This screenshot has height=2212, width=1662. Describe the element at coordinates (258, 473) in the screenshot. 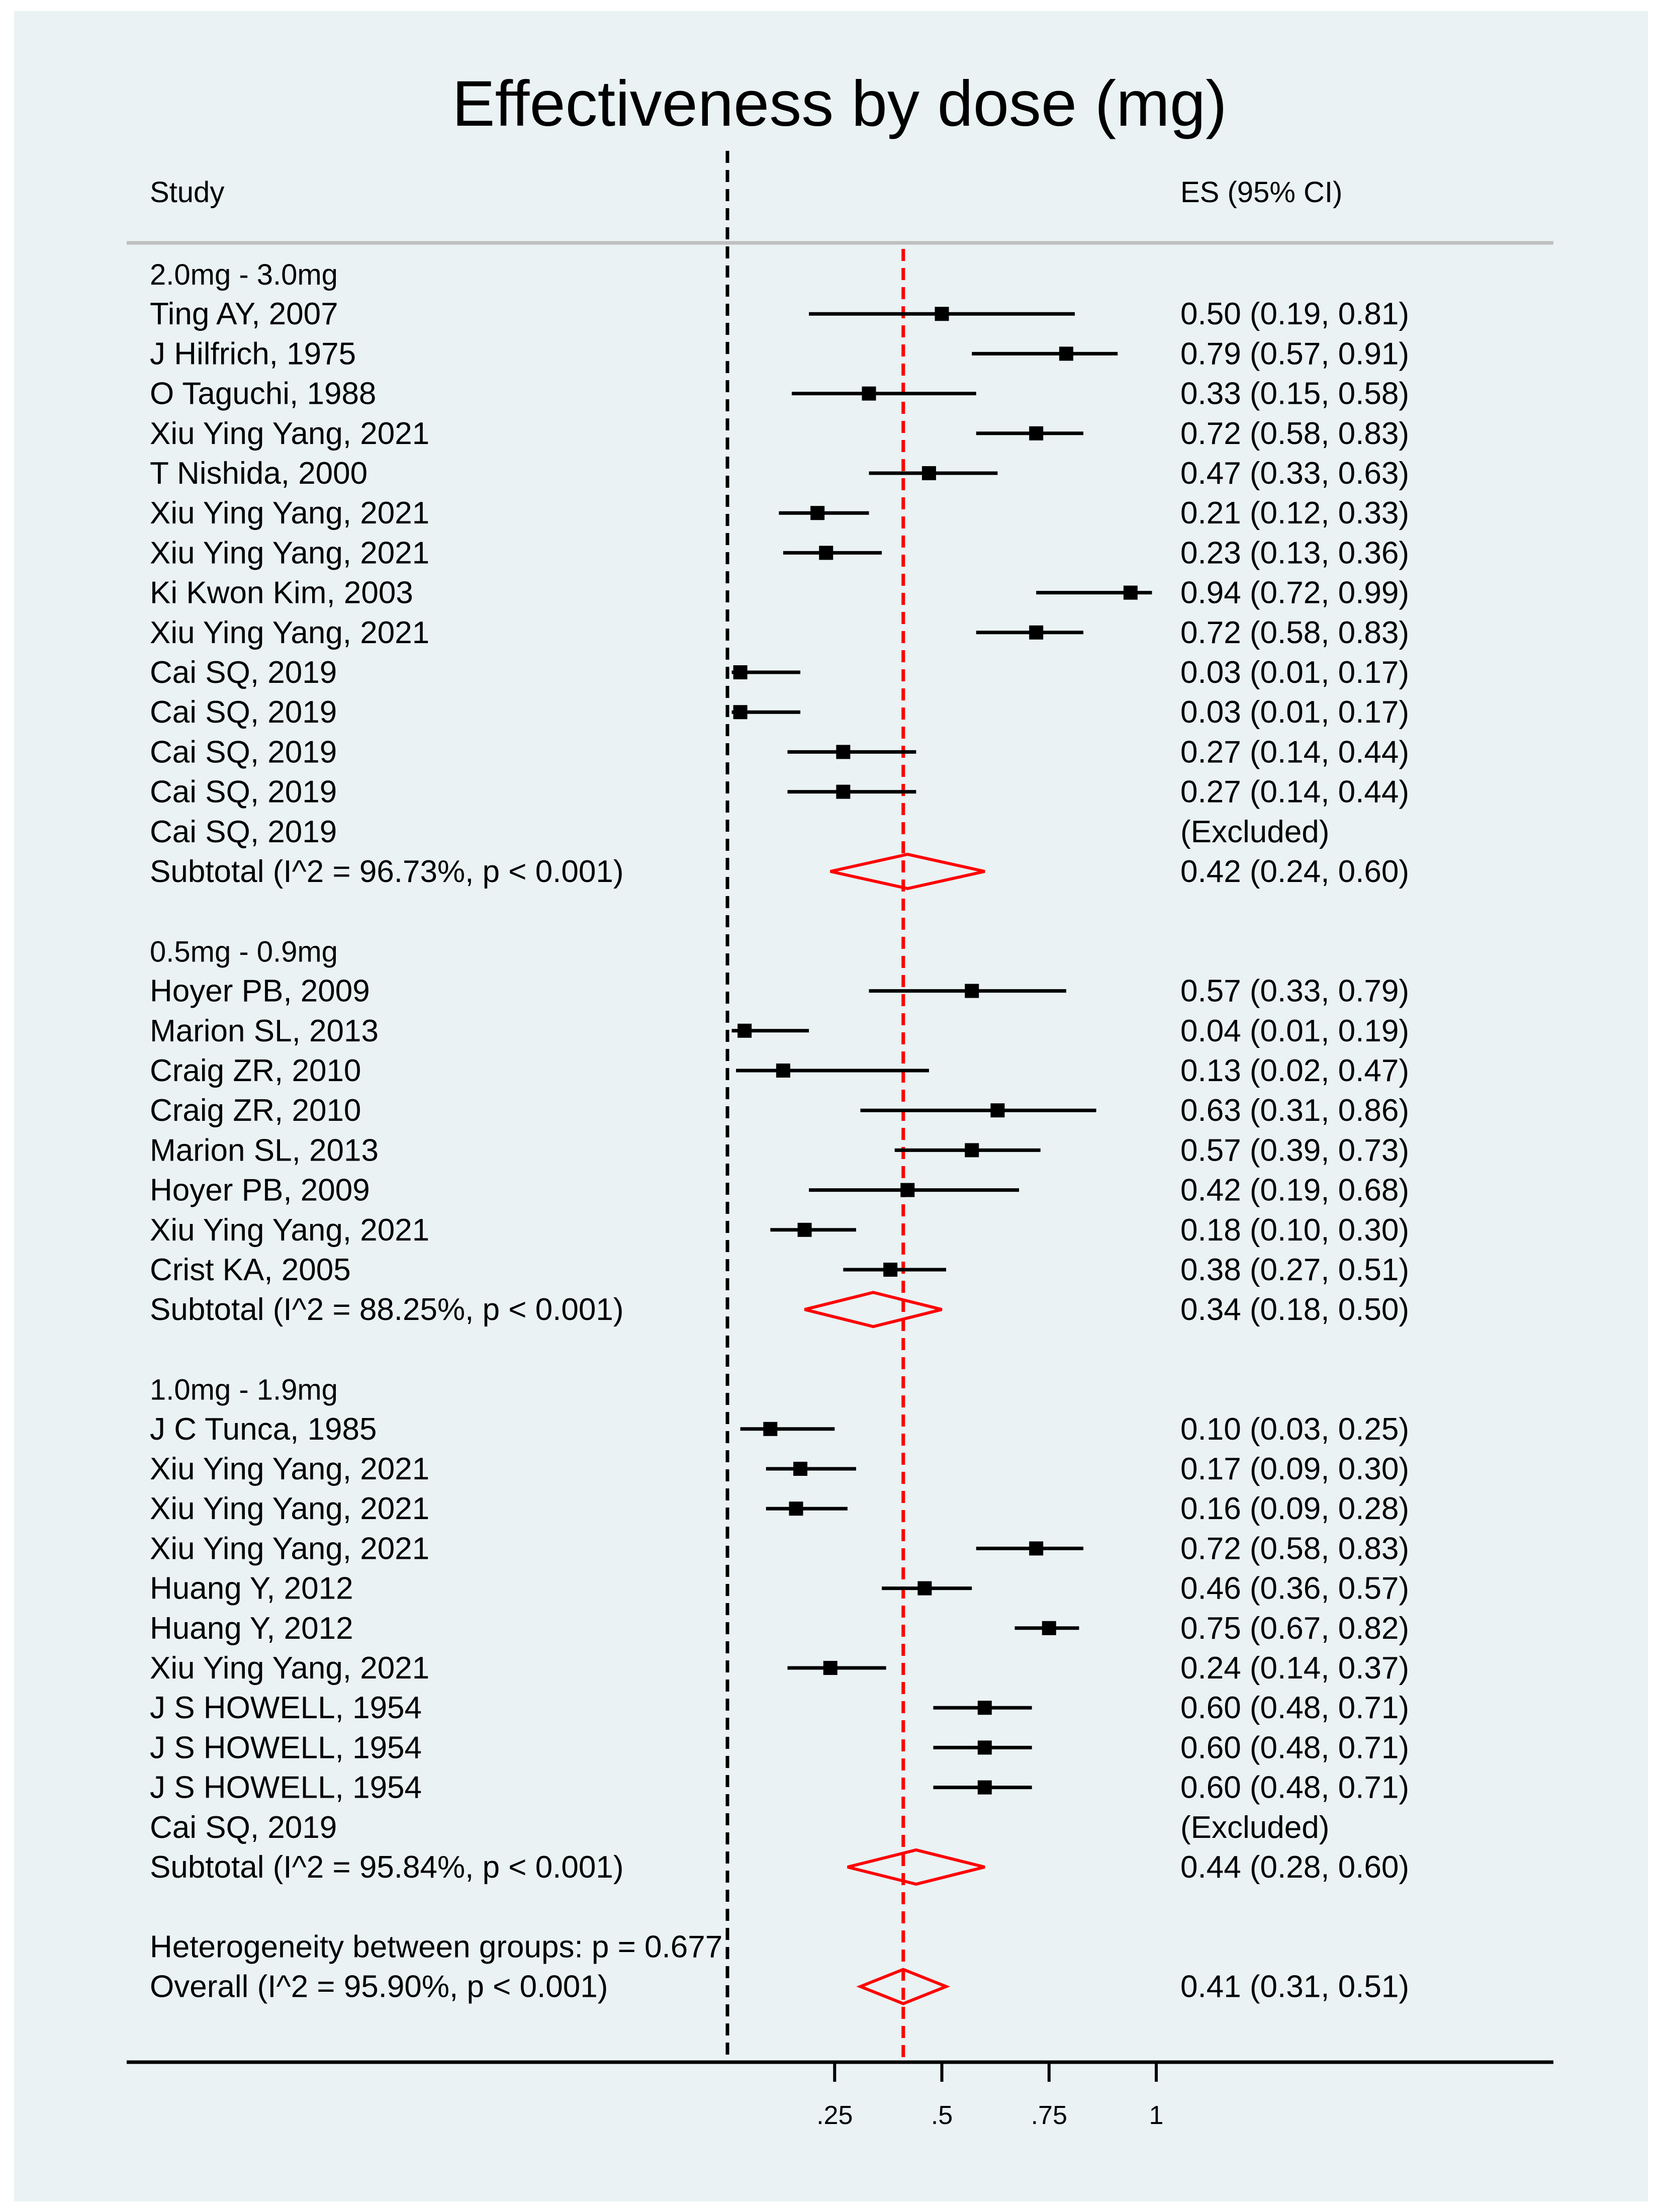

I see `study-label: T Nishida, 2000` at that location.